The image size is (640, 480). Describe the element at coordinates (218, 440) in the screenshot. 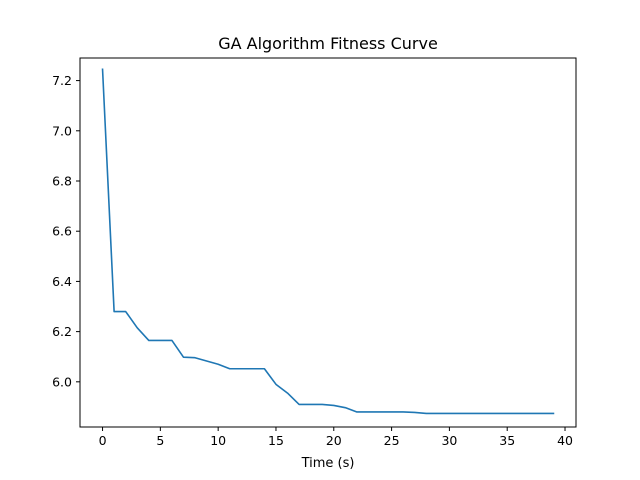

I see `x-tick-label: 10` at that location.